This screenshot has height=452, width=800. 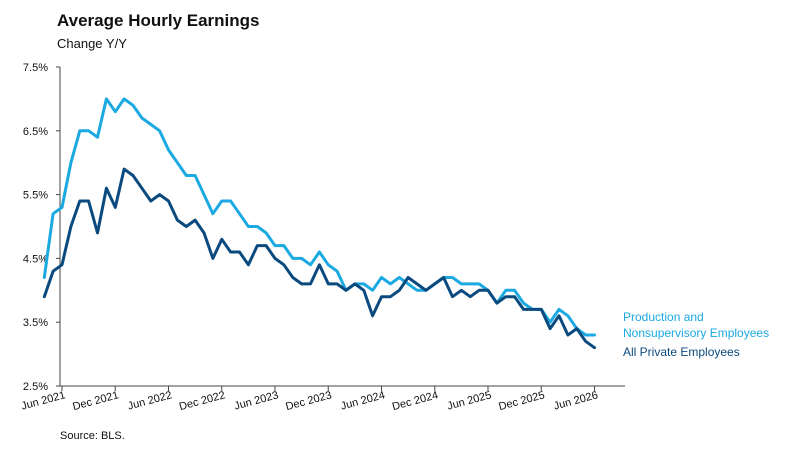 I want to click on x-tick-label: Jun 2024, so click(x=362, y=400).